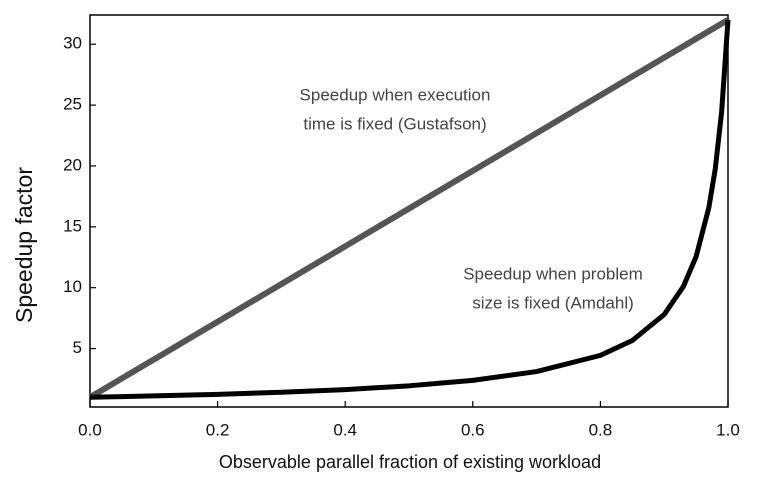  I want to click on x-tick-label: 0.4, so click(345, 429).